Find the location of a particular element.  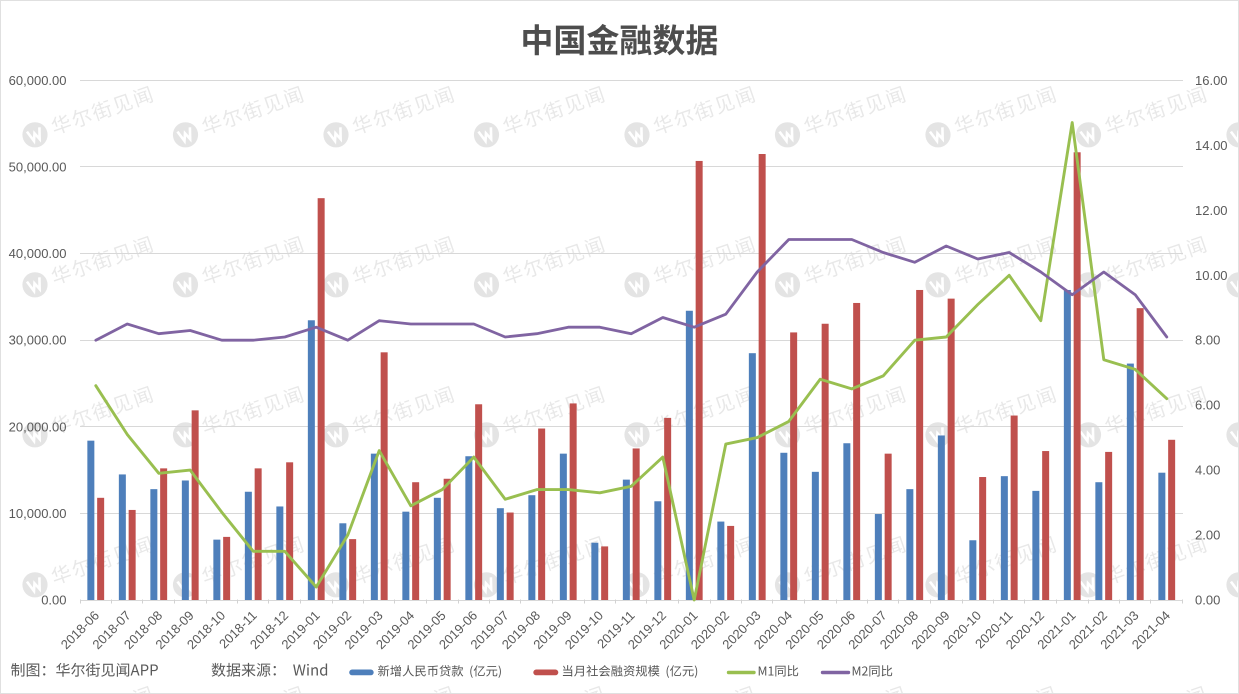

svg-text: 10.00 is located at coordinates (1211, 275).